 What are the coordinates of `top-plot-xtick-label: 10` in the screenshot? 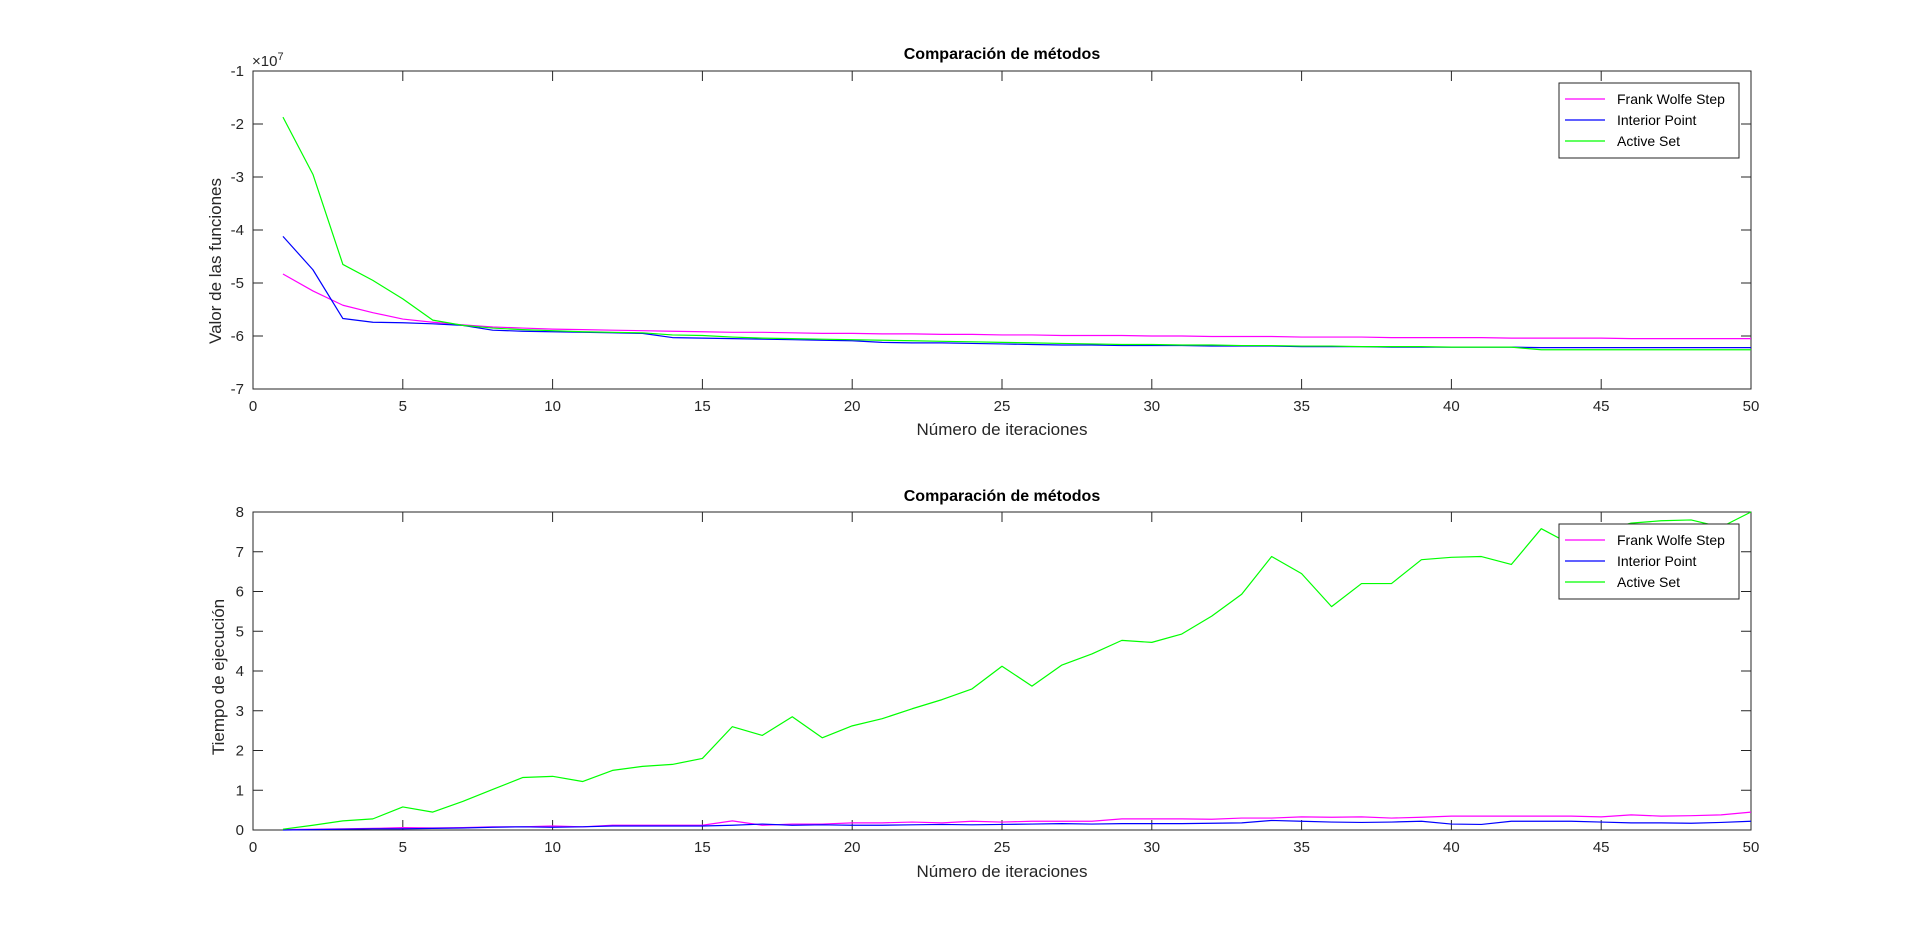 It's located at (552, 406).